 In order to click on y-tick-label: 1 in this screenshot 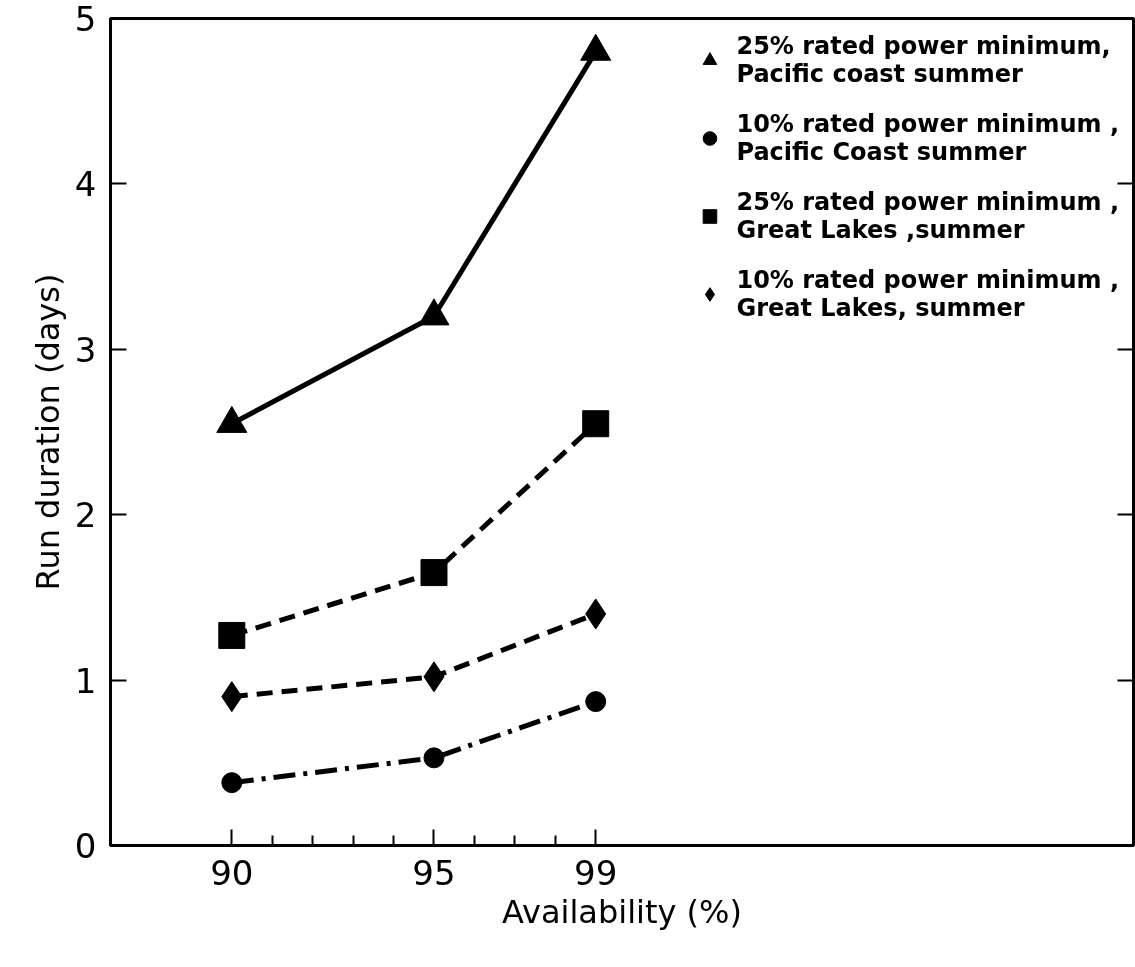, I will do `click(85, 680)`.